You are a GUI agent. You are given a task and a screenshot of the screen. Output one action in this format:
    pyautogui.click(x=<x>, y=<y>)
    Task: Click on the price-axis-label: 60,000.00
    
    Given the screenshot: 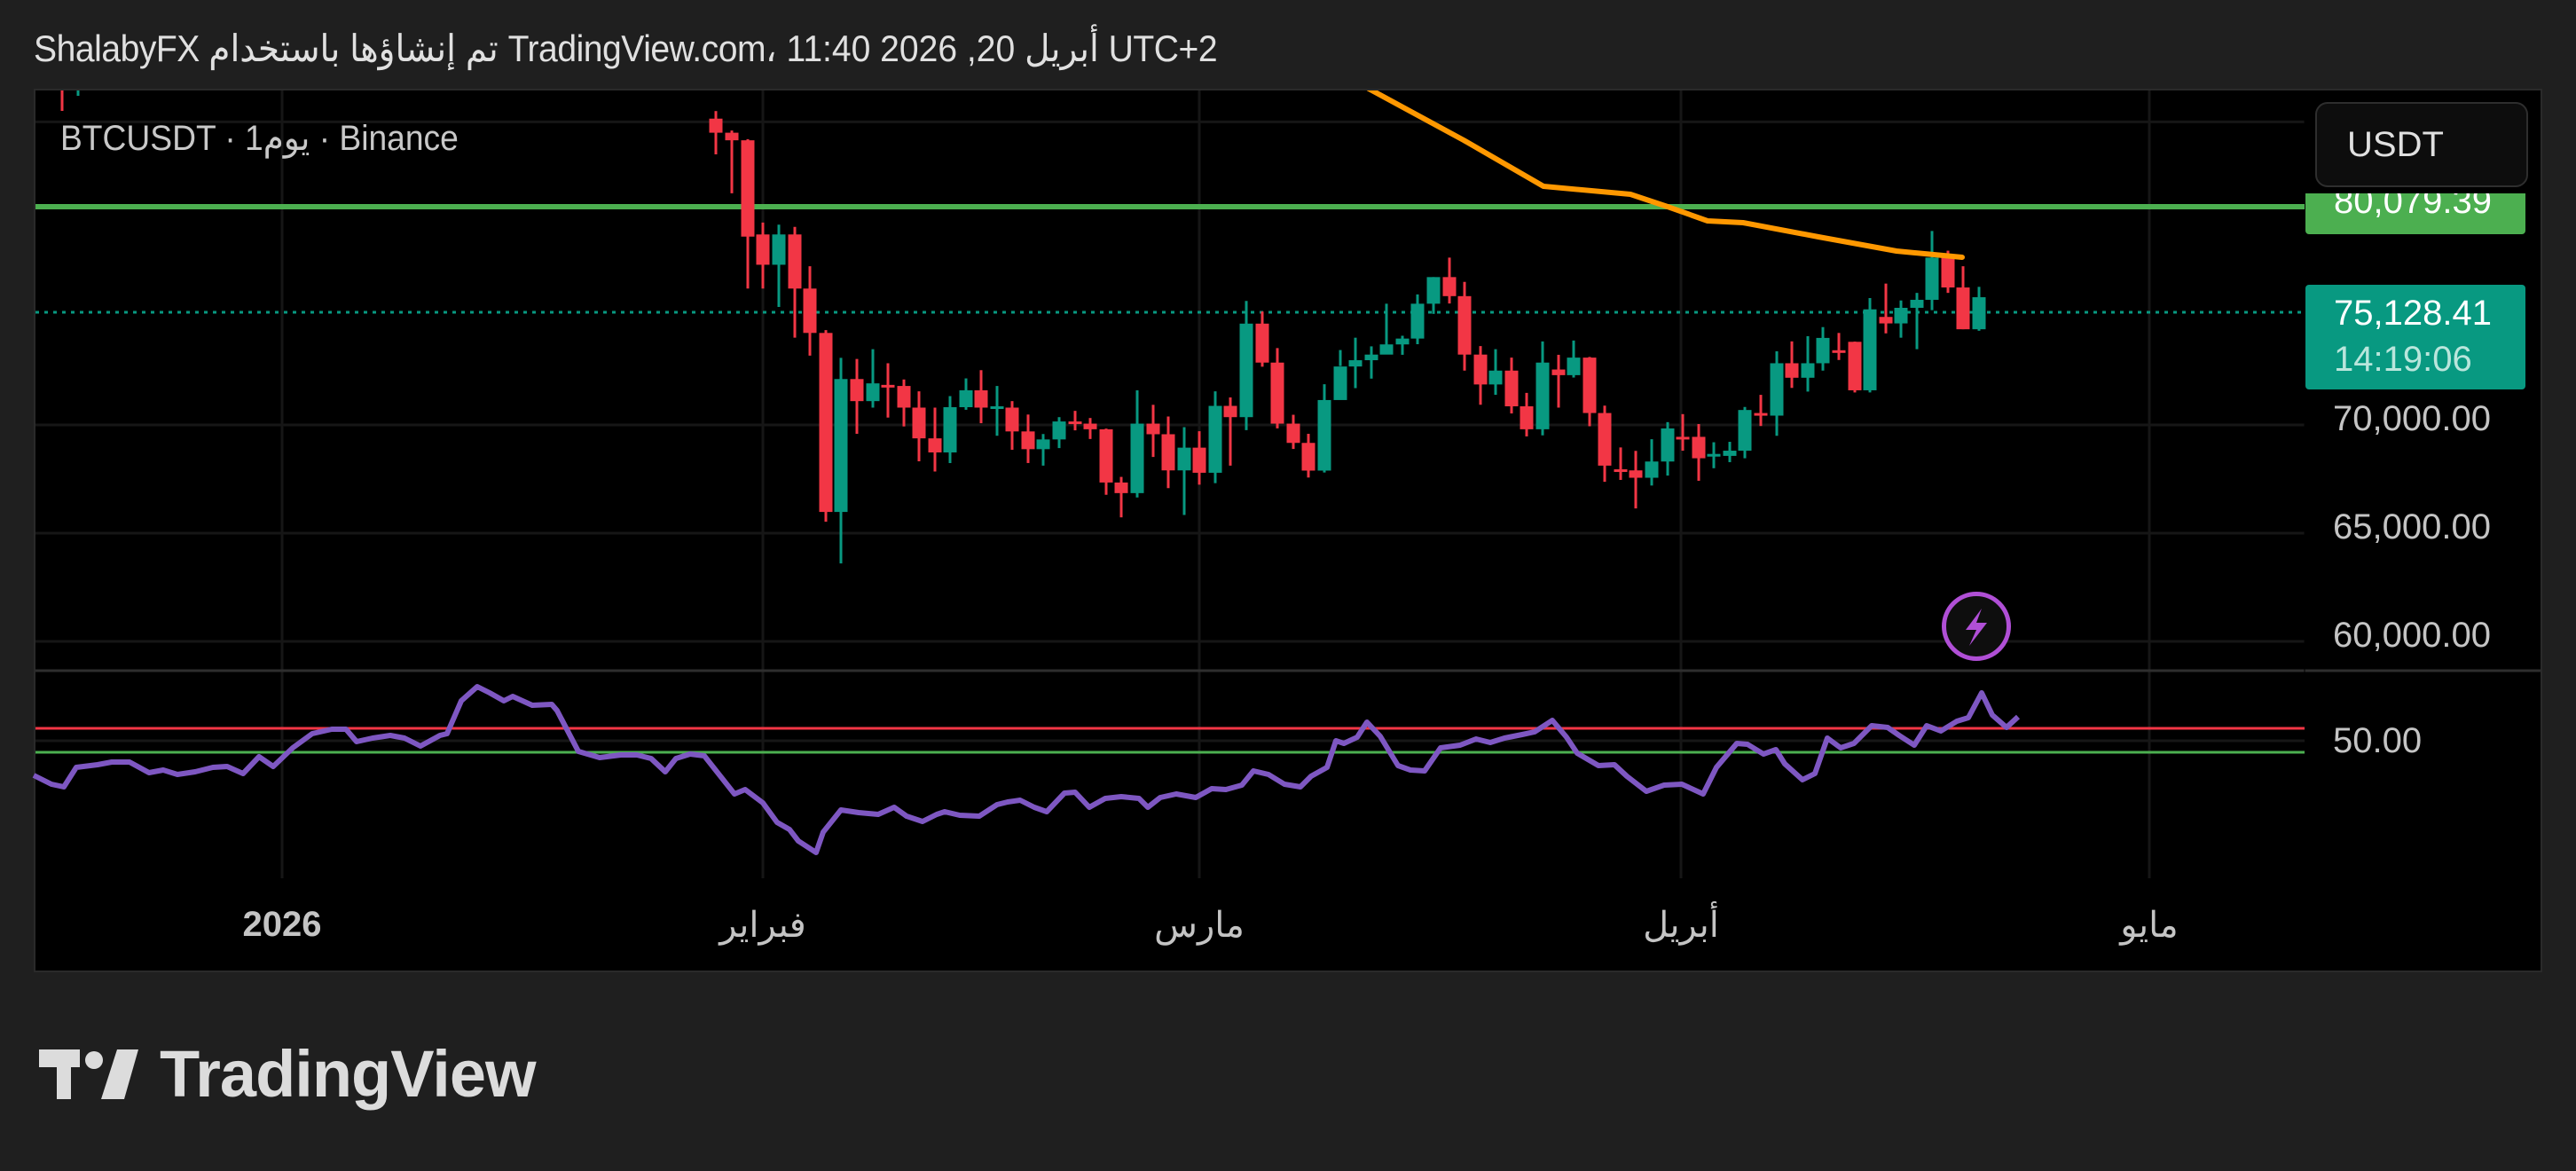 What is the action you would take?
    pyautogui.click(x=2412, y=635)
    